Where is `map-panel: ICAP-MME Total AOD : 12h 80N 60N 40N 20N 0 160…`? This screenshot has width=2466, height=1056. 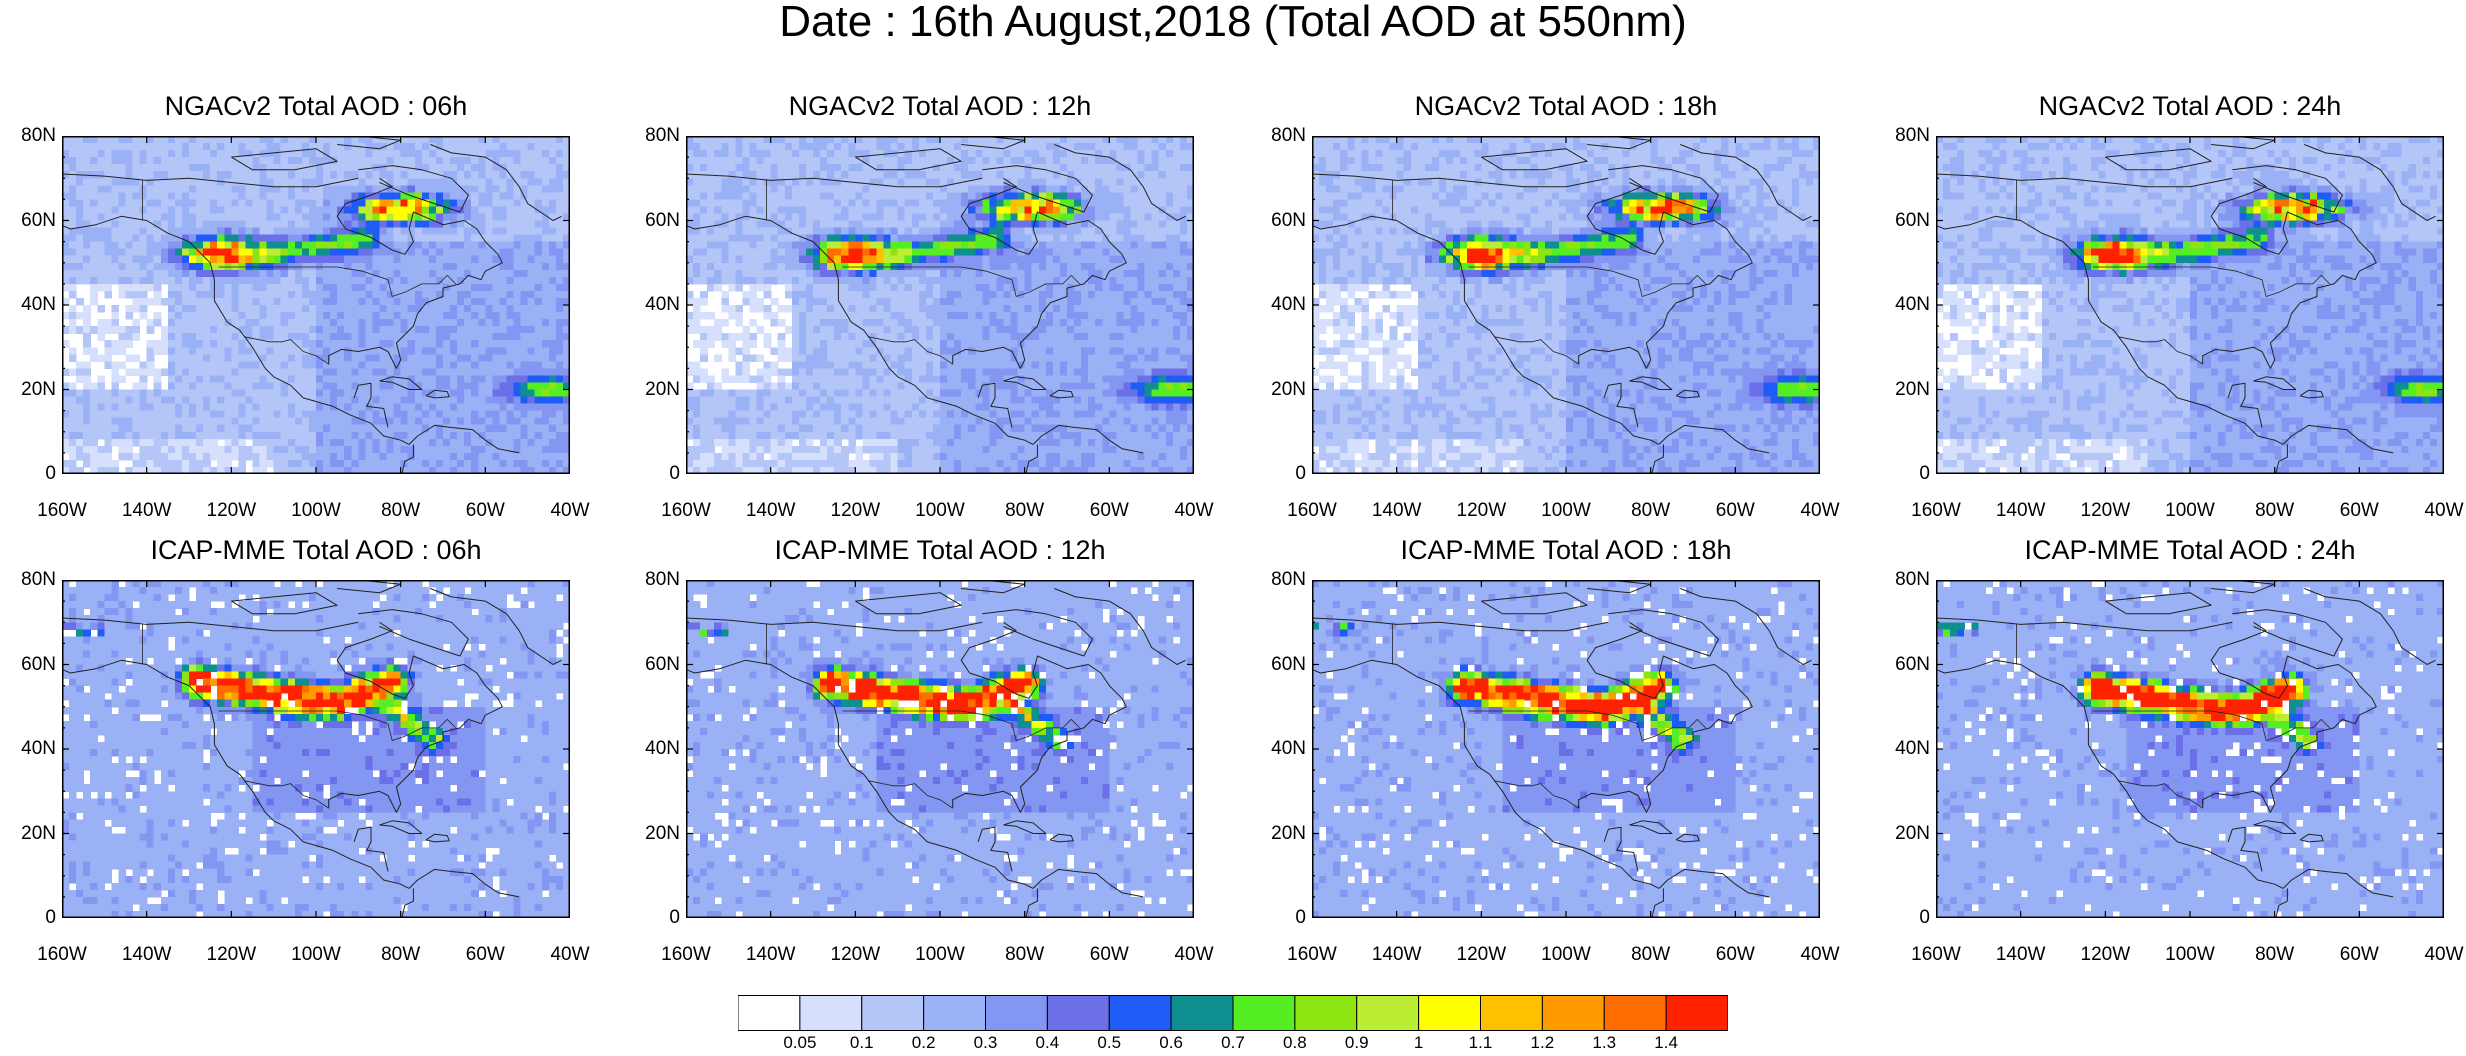
map-panel: ICAP-MME Total AOD : 12h 80N 60N 40N 20N 0 160… is located at coordinates (929, 750).